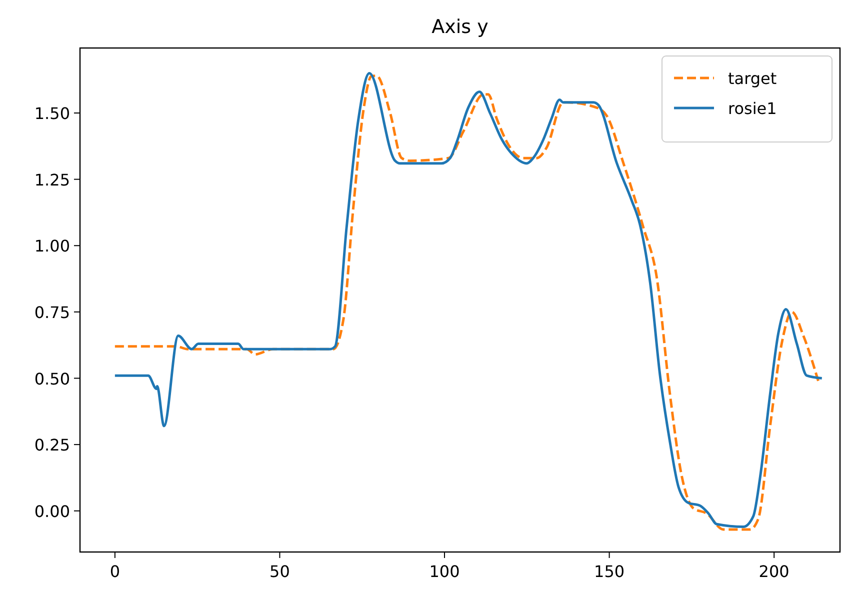 The height and width of the screenshot is (592, 845). Describe the element at coordinates (752, 108) in the screenshot. I see `legend-label: rosie1` at that location.